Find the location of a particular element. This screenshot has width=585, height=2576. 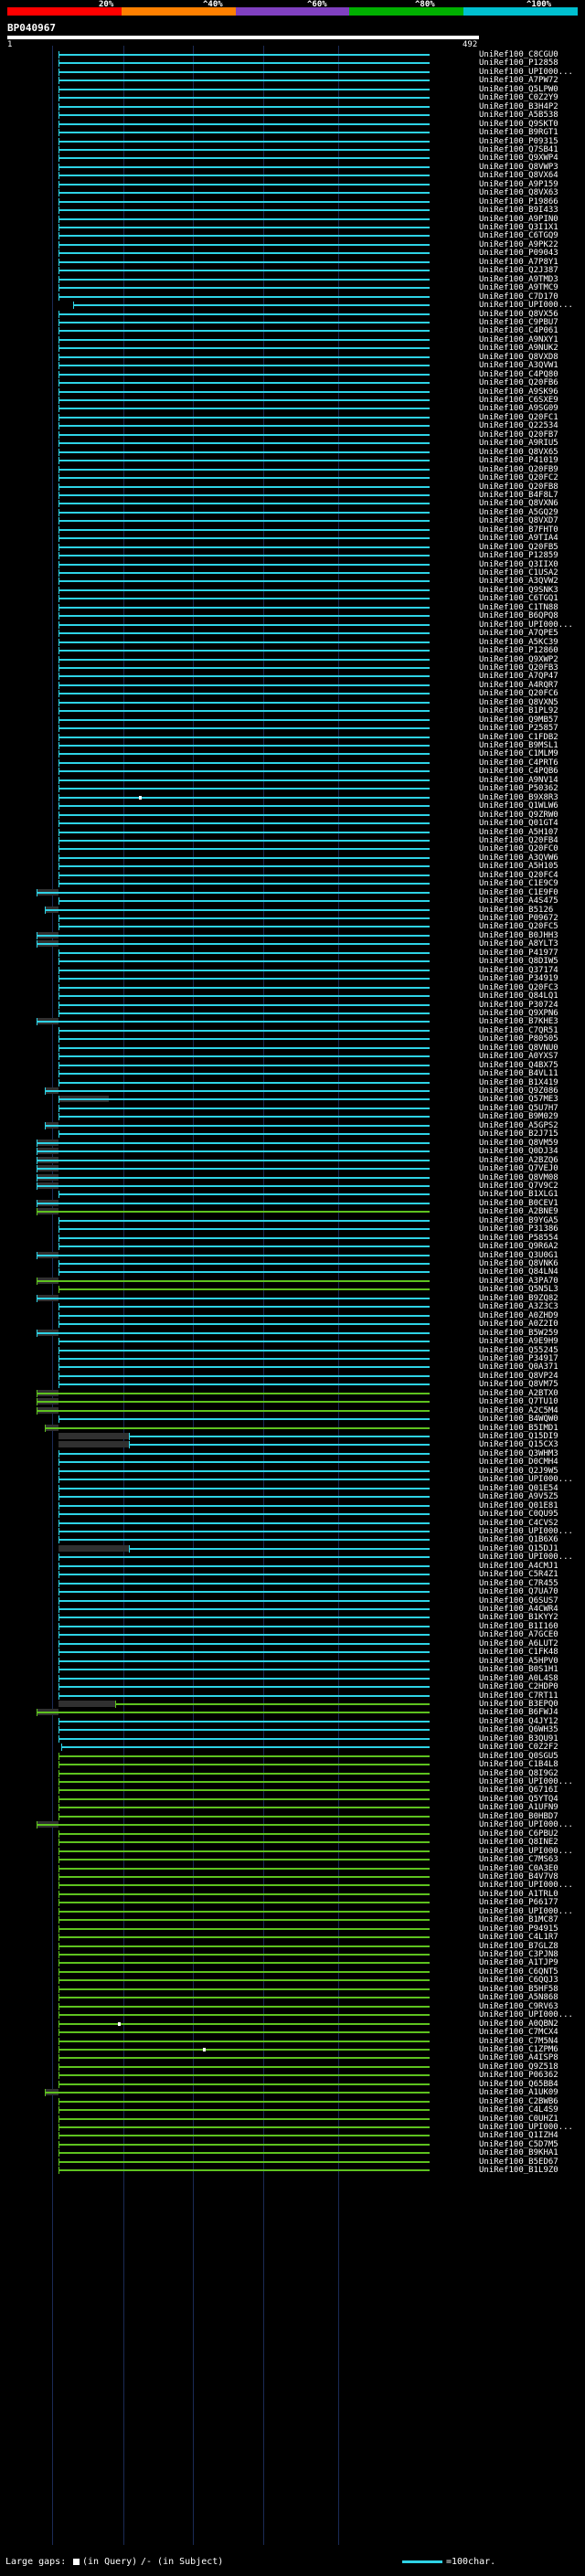

hit-label-link: UniRef100_P12858 is located at coordinates (518, 63).